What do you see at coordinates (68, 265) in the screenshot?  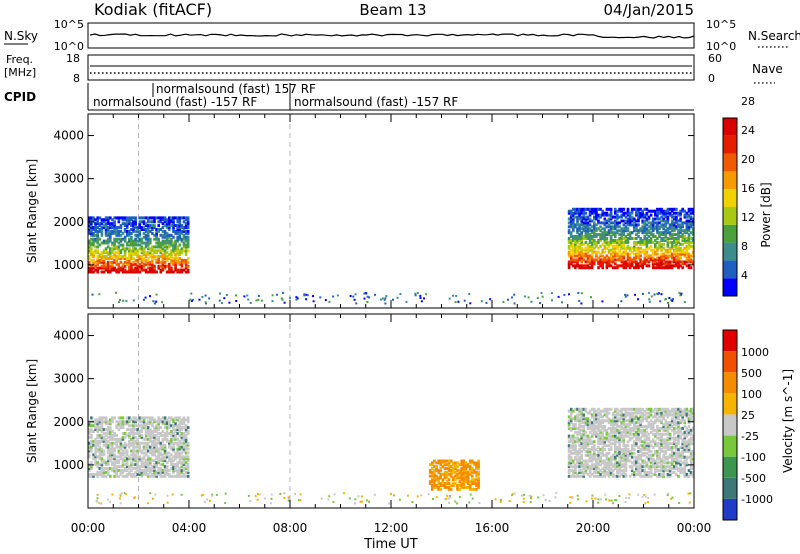 I see `y-tick-label: 1000` at bounding box center [68, 265].